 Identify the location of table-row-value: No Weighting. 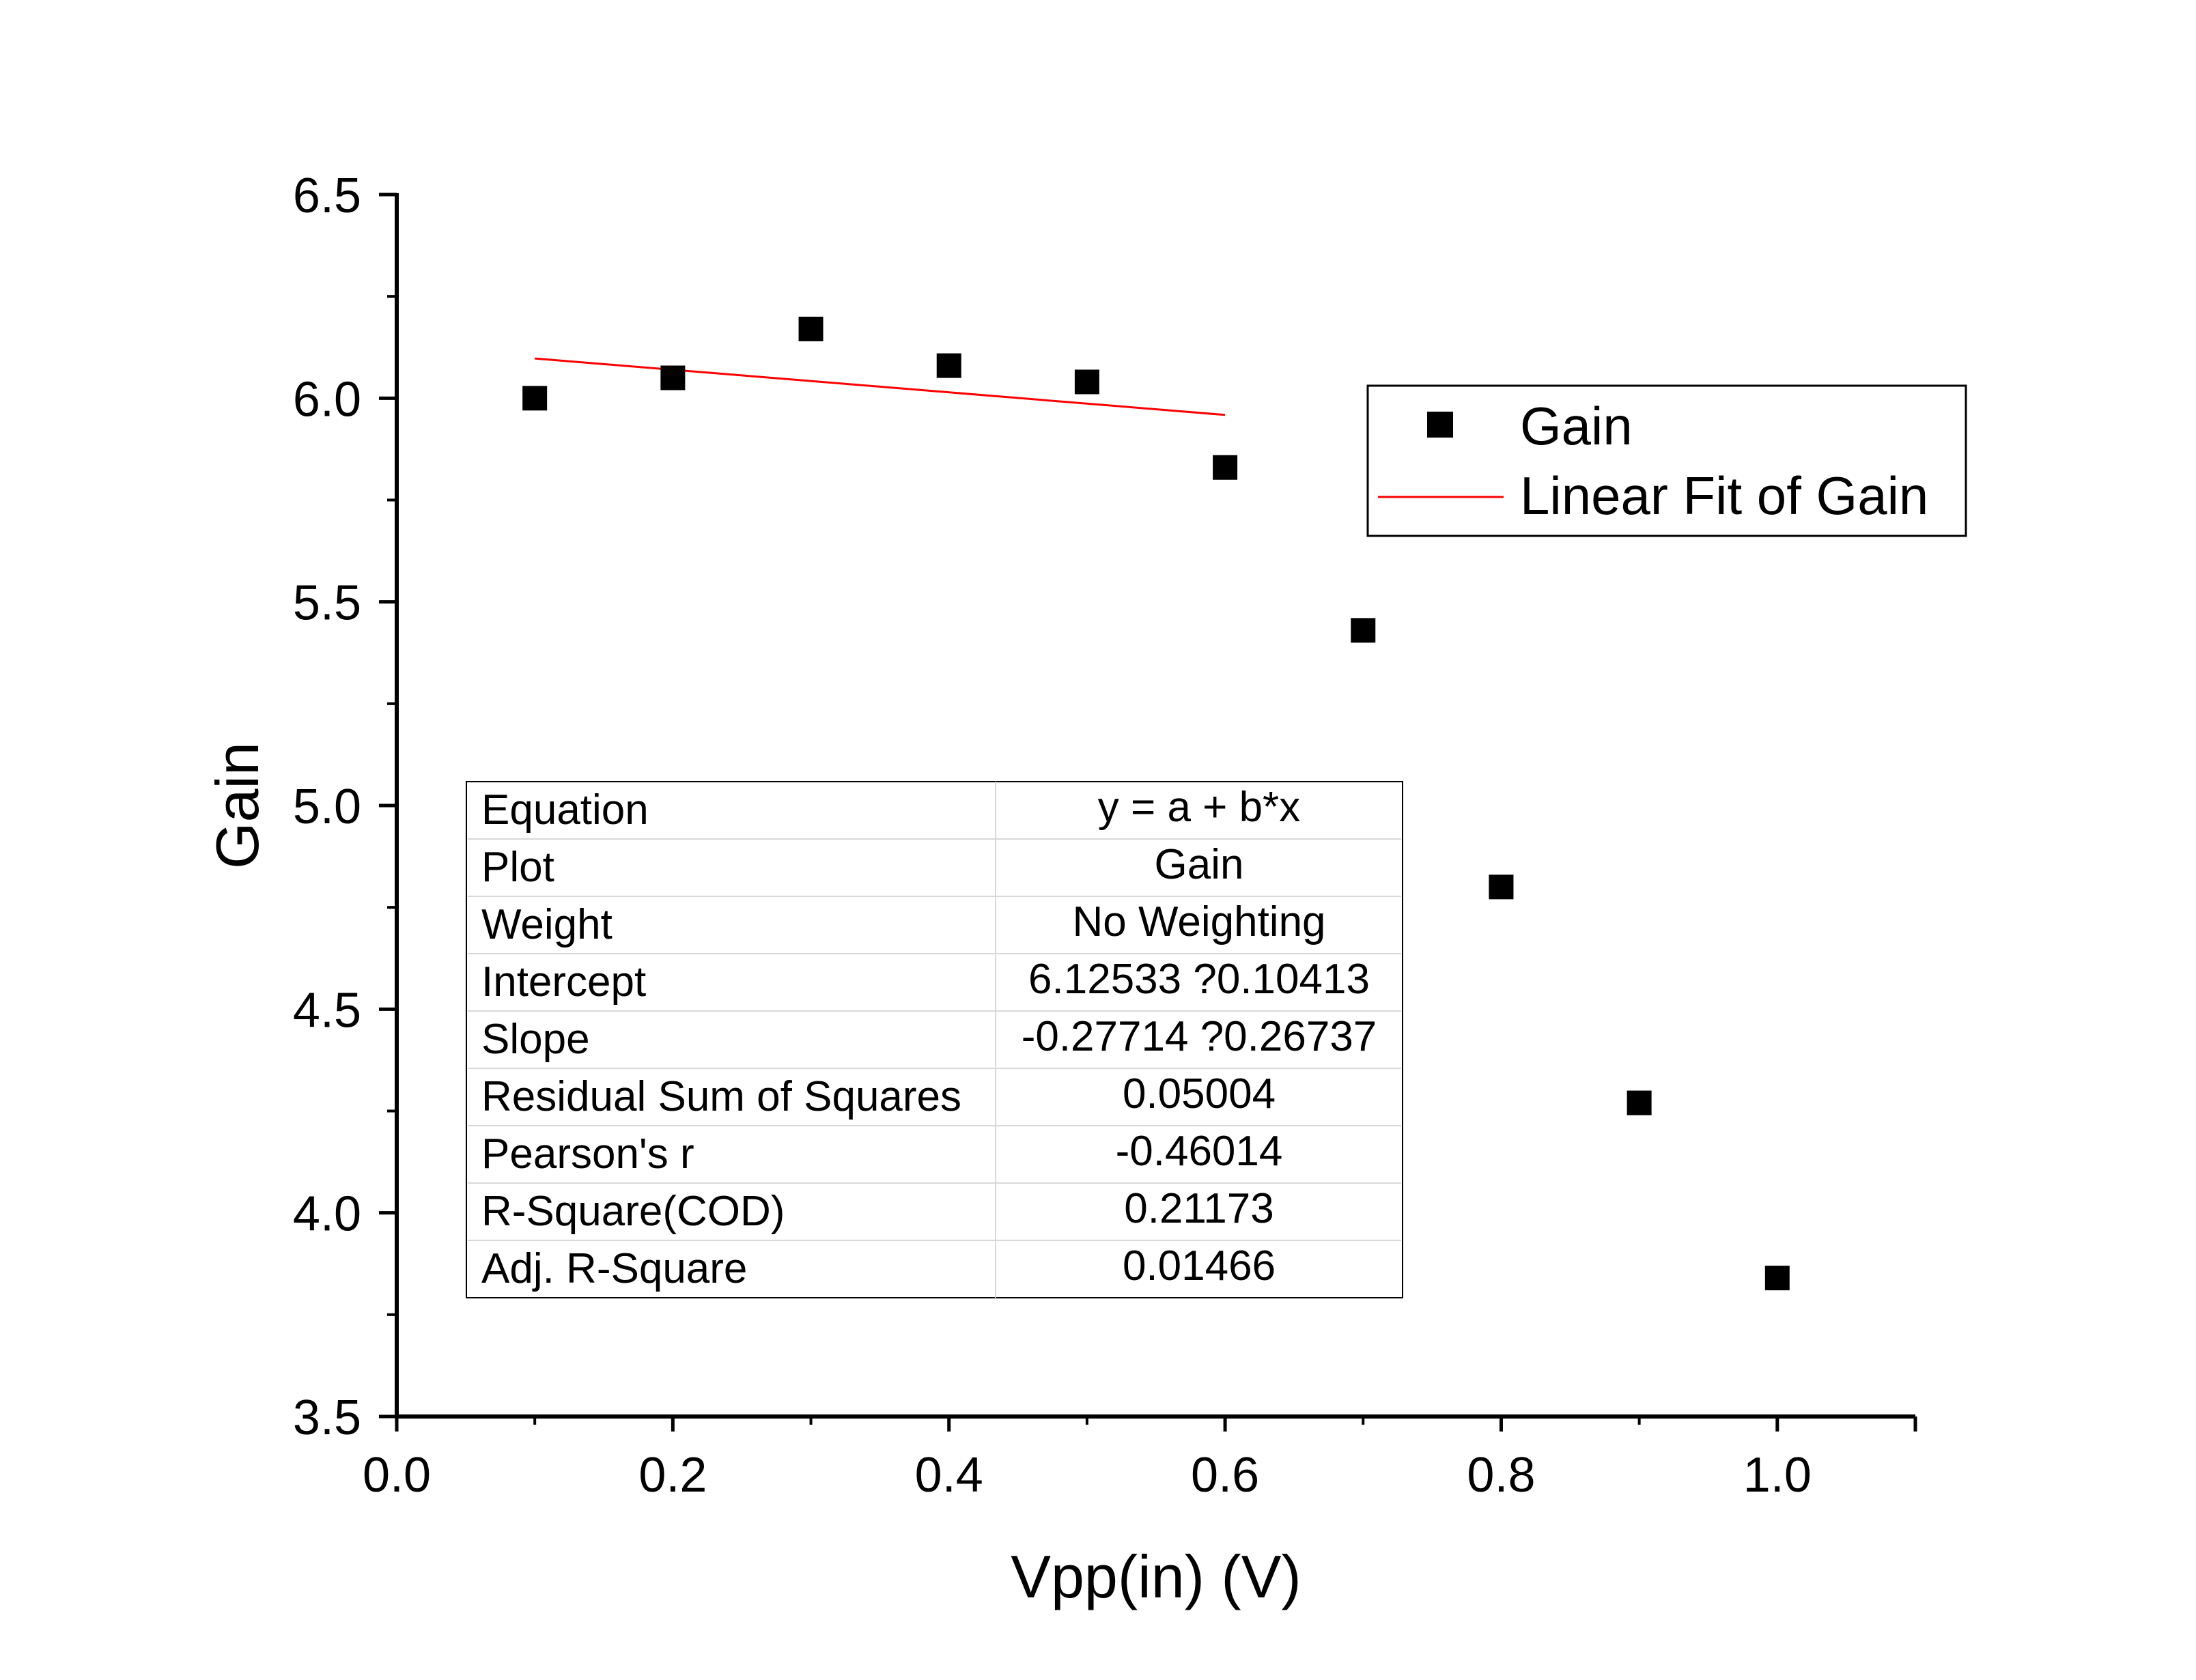
(1199, 921).